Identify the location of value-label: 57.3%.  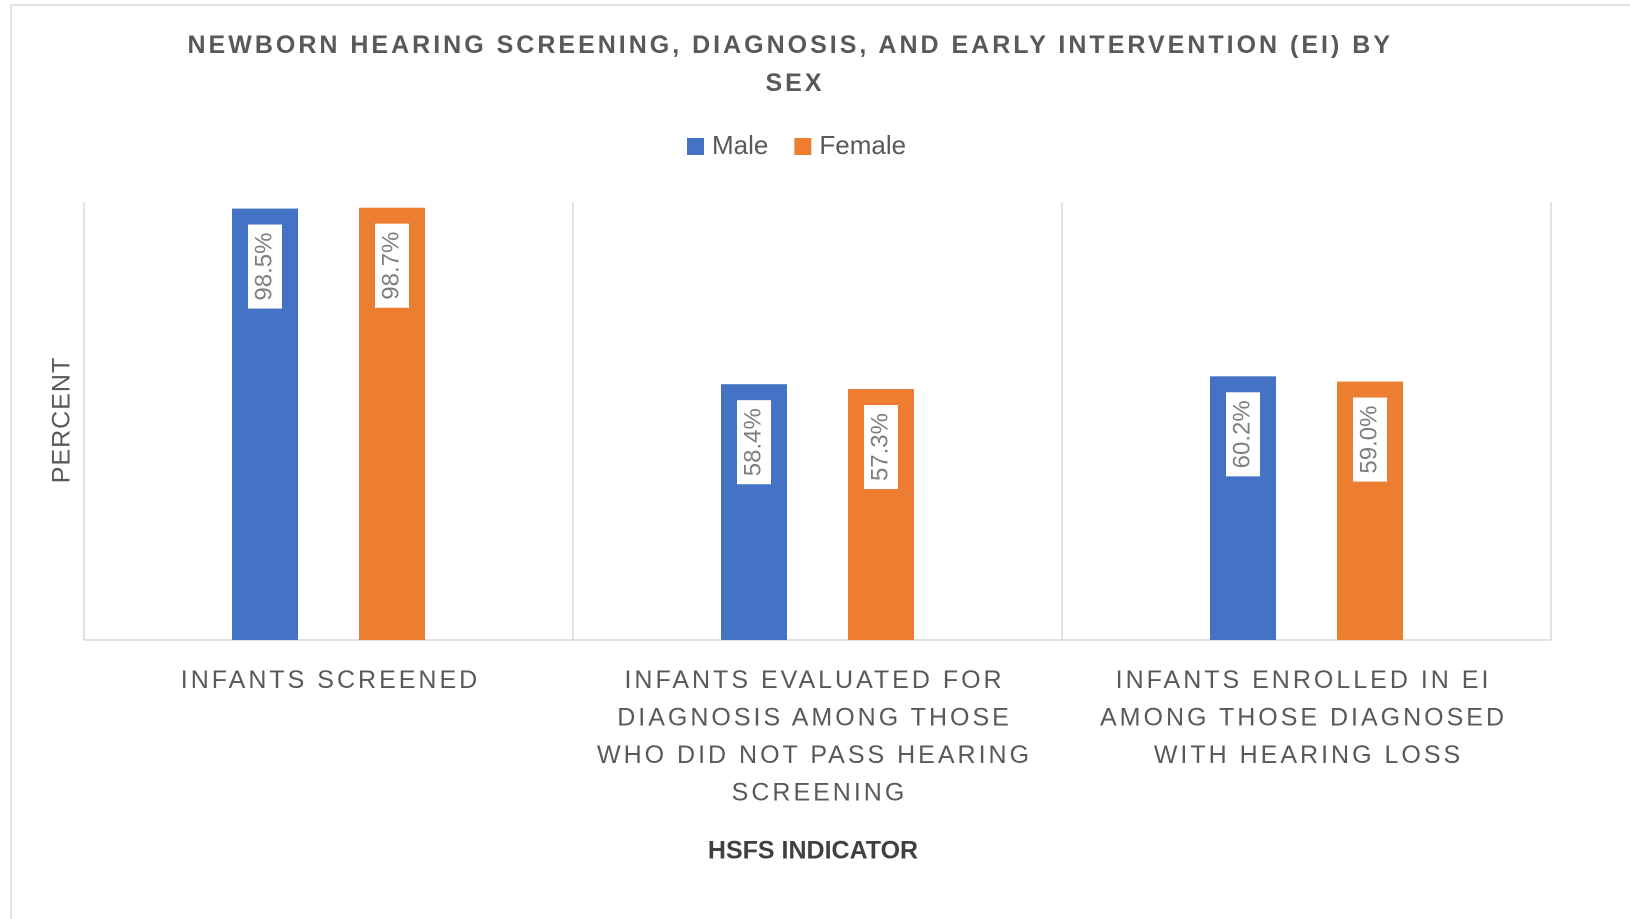
(879, 447).